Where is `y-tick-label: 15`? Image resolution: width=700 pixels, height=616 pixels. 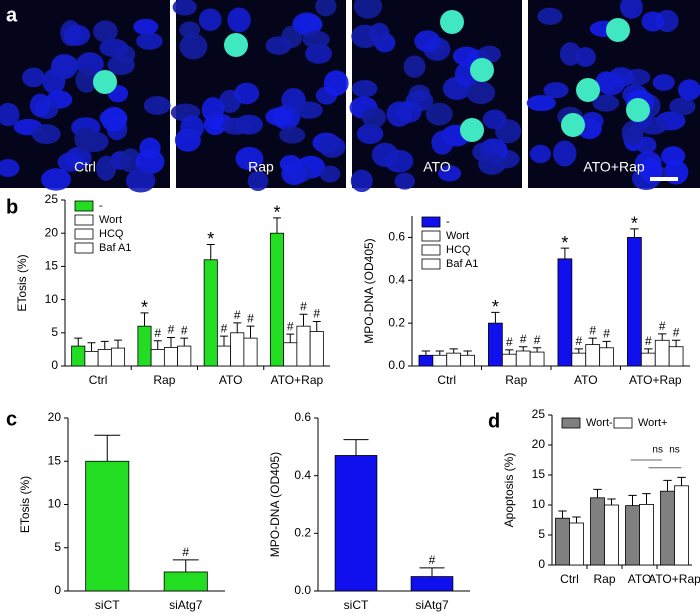 y-tick-label: 15 is located at coordinates (52, 266).